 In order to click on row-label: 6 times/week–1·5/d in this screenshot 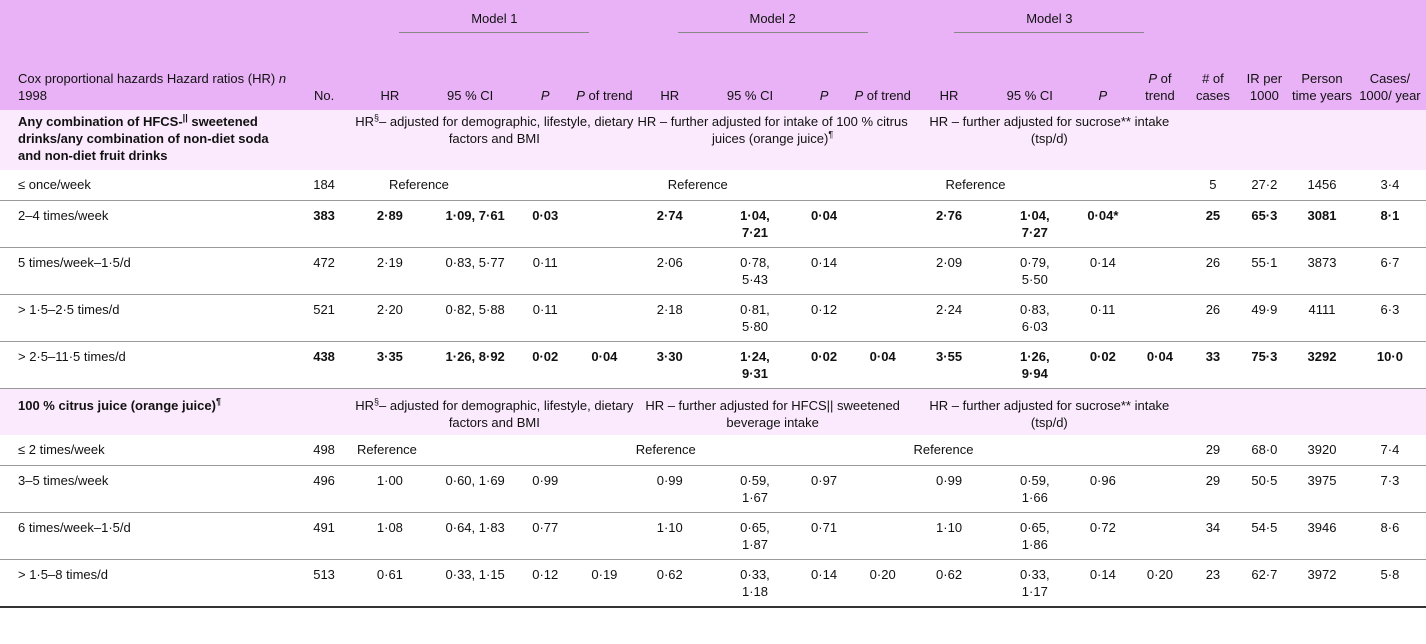, I will do `click(147, 536)`.